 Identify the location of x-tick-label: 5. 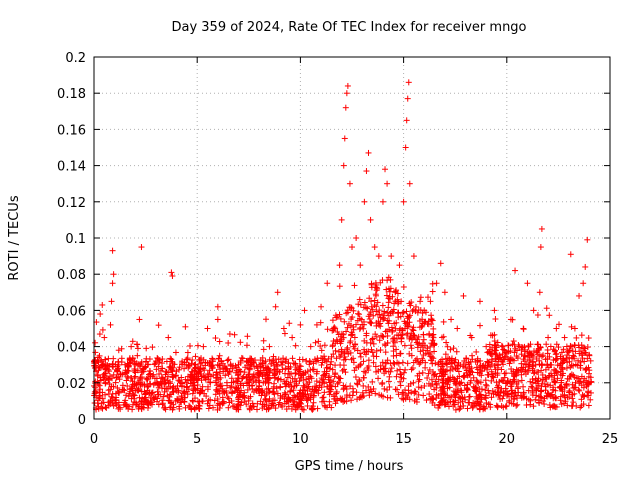
(197, 439).